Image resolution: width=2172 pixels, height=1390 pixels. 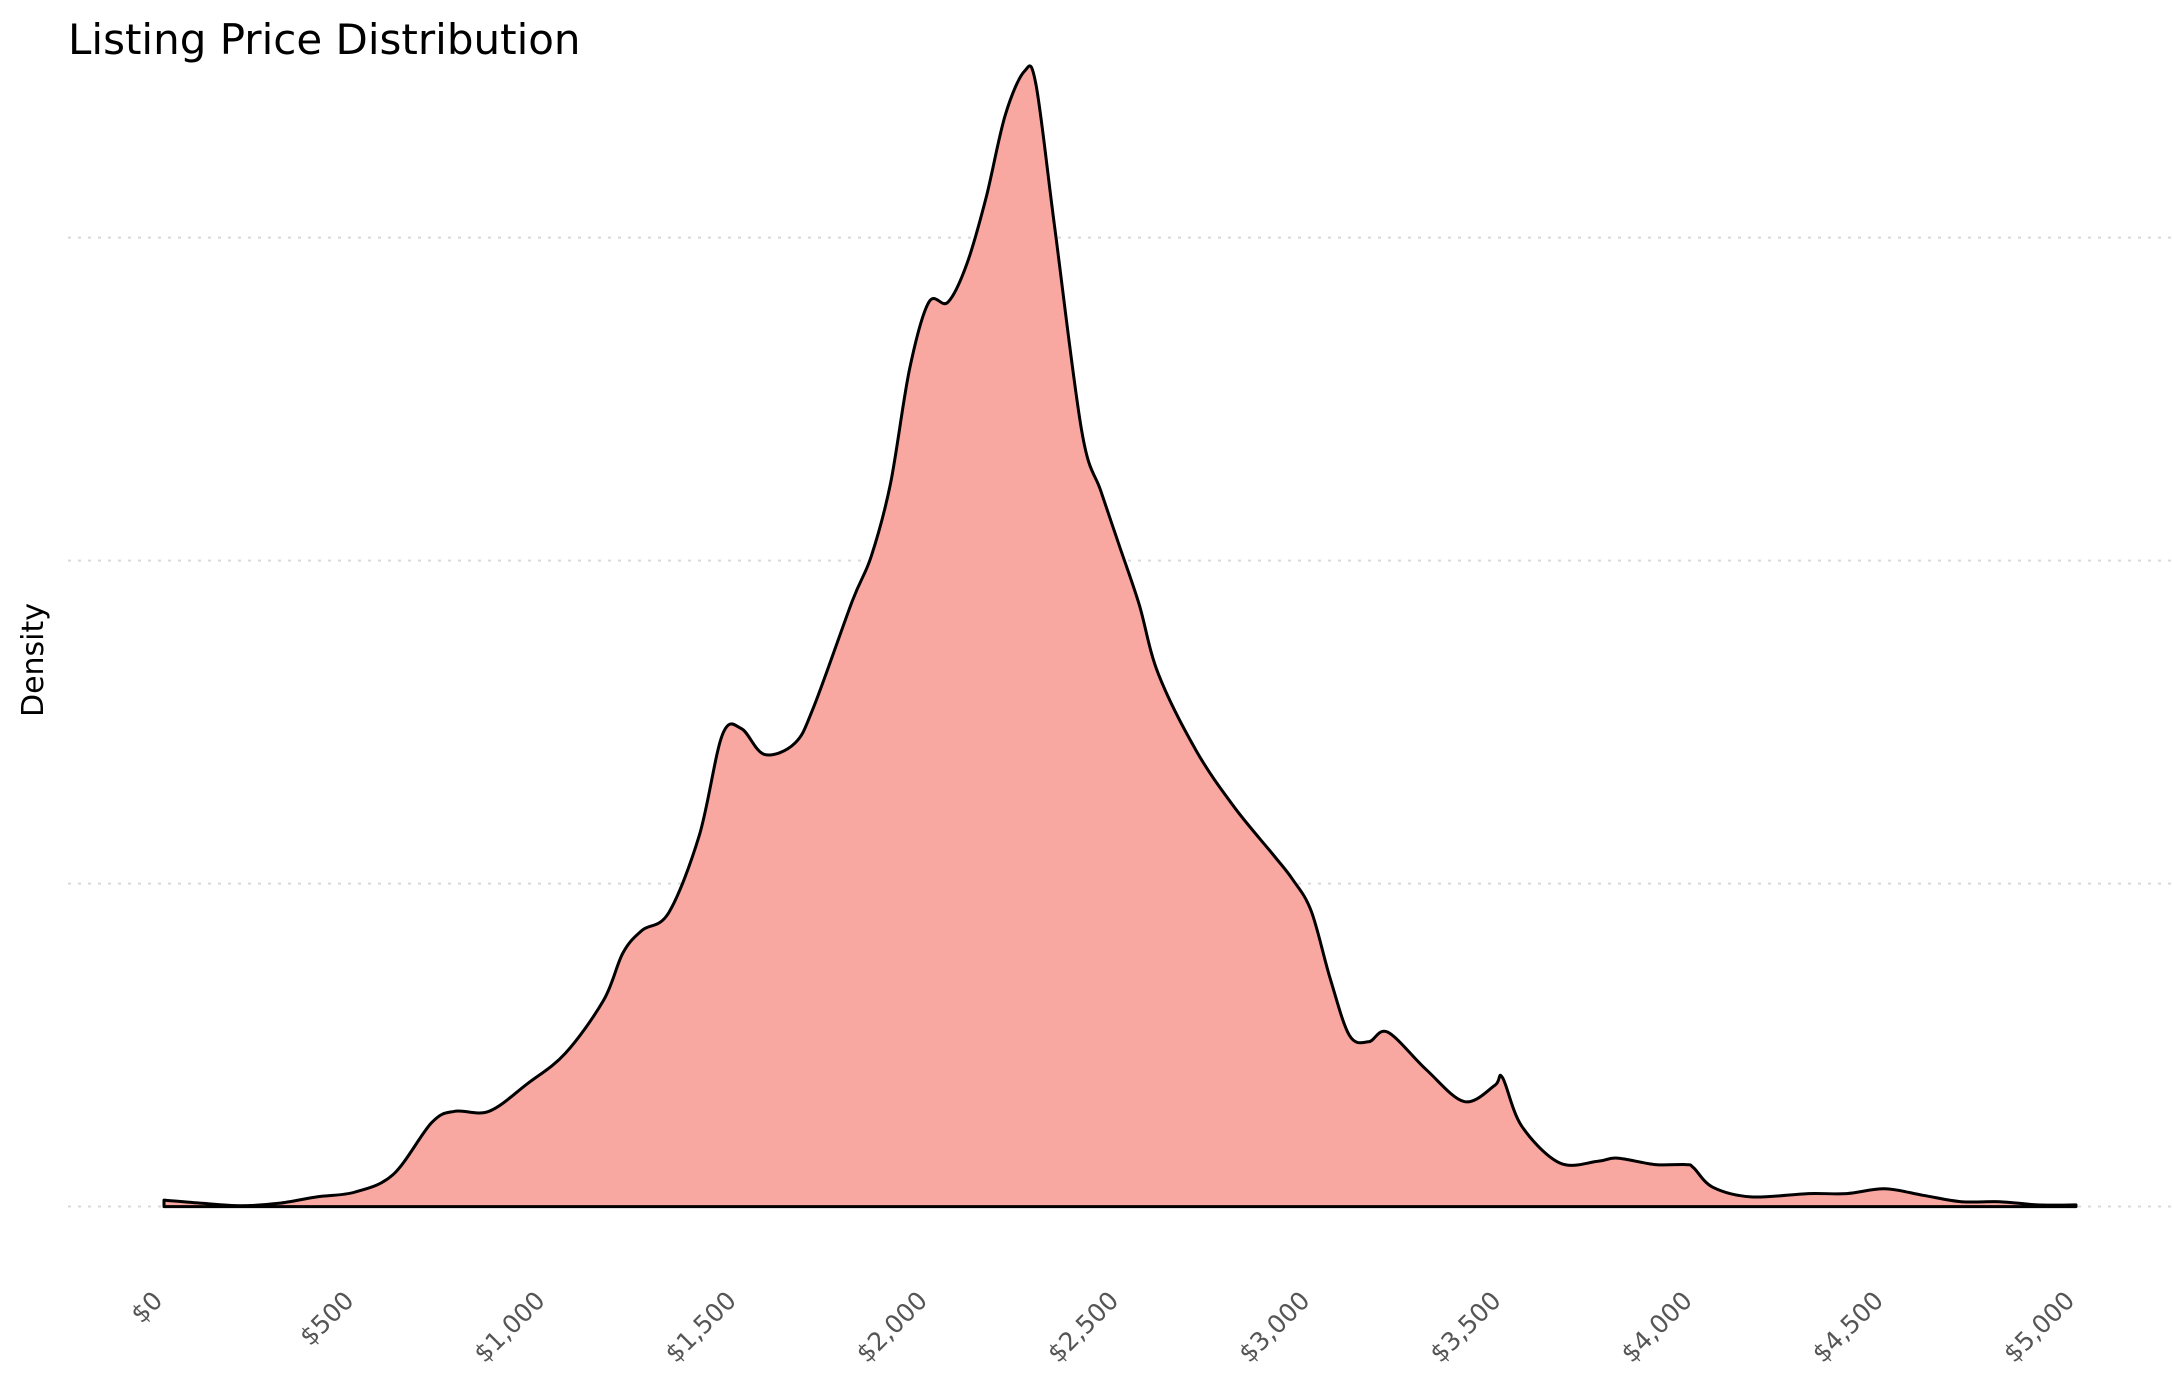 I want to click on x-tick-label-9: $4,500, so click(x=1848, y=1327).